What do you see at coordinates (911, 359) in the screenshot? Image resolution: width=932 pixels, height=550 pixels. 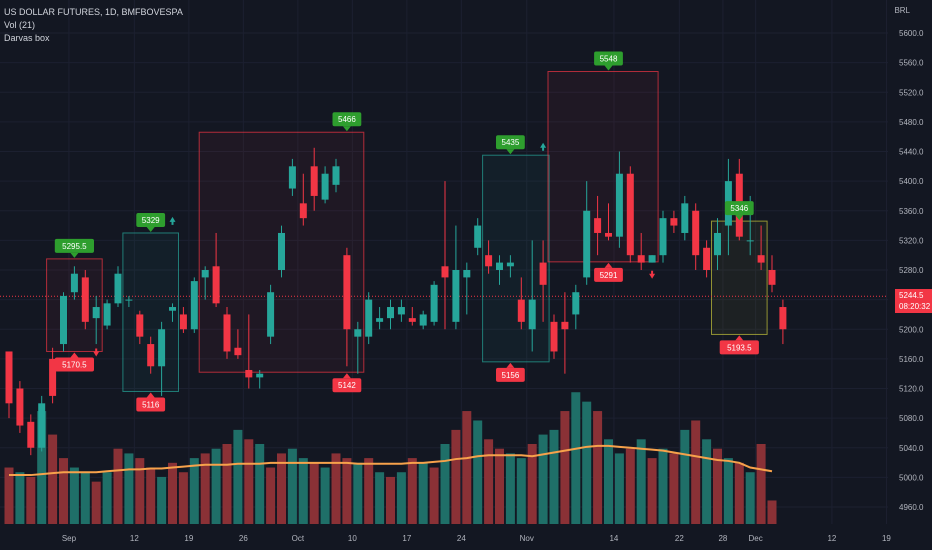 I see `price-tick-label: 5160.0` at bounding box center [911, 359].